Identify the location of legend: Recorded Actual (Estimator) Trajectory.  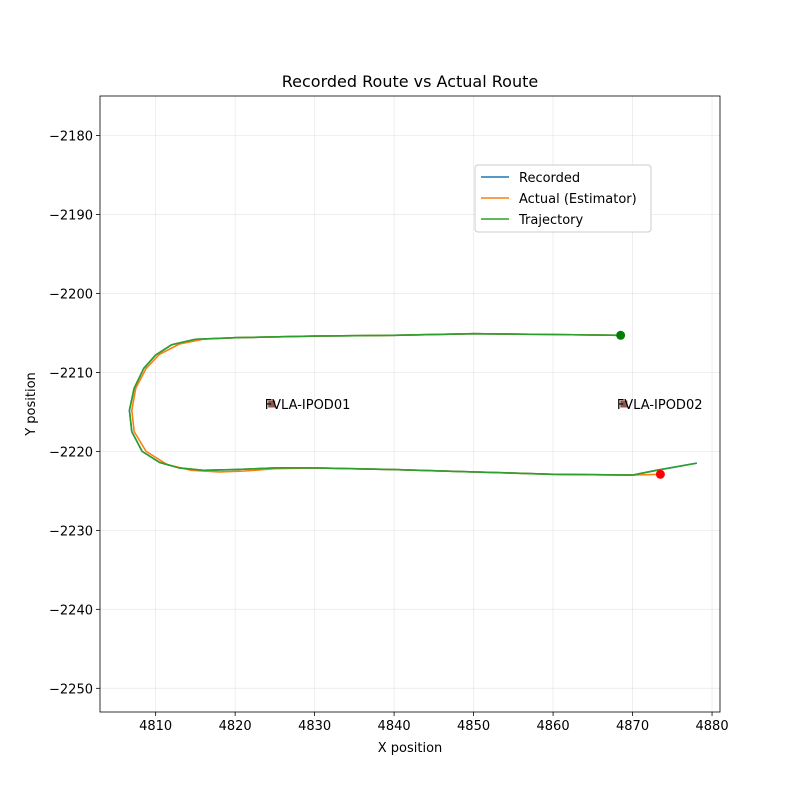
(563, 198).